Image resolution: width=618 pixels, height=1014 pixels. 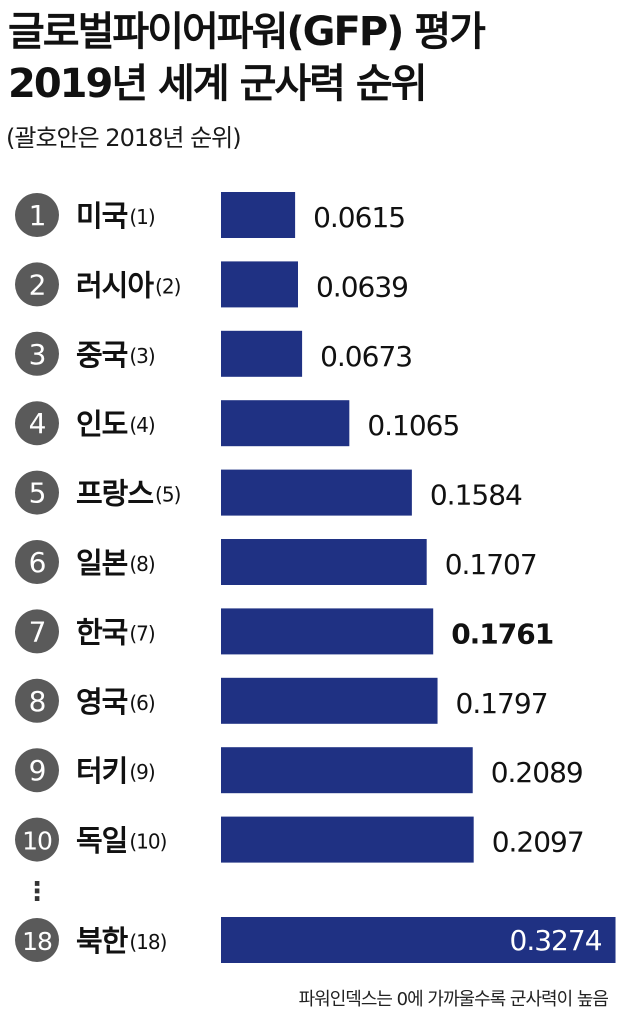 I want to click on previous-rank-label: (7), so click(x=142, y=633).